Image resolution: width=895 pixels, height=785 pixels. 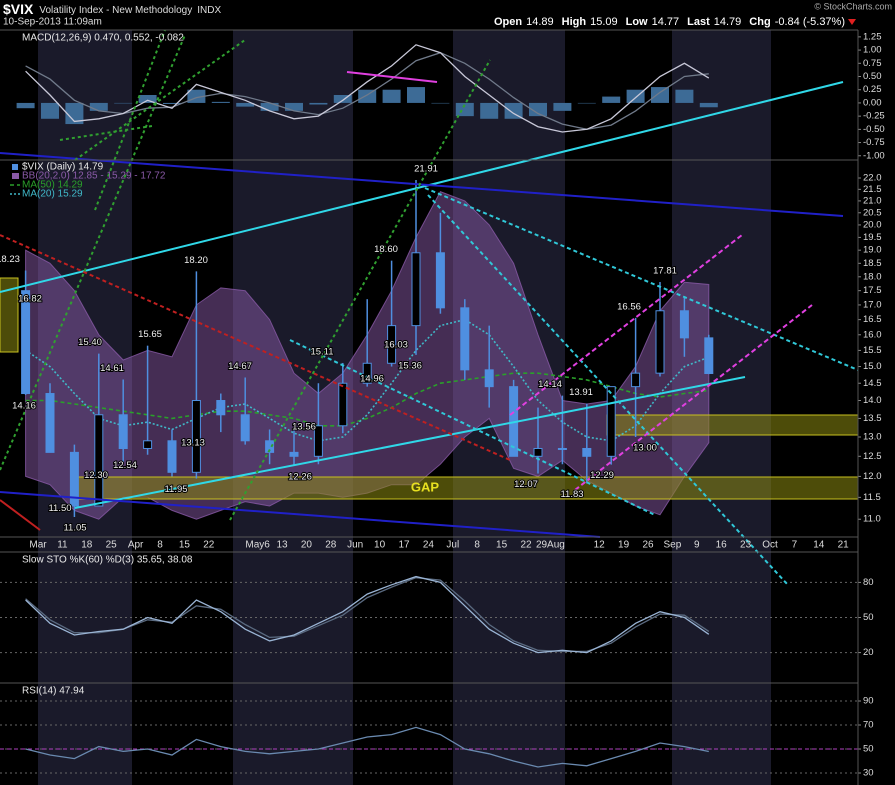 What do you see at coordinates (868, 582) in the screenshot?
I see `y-tick-label: 80` at bounding box center [868, 582].